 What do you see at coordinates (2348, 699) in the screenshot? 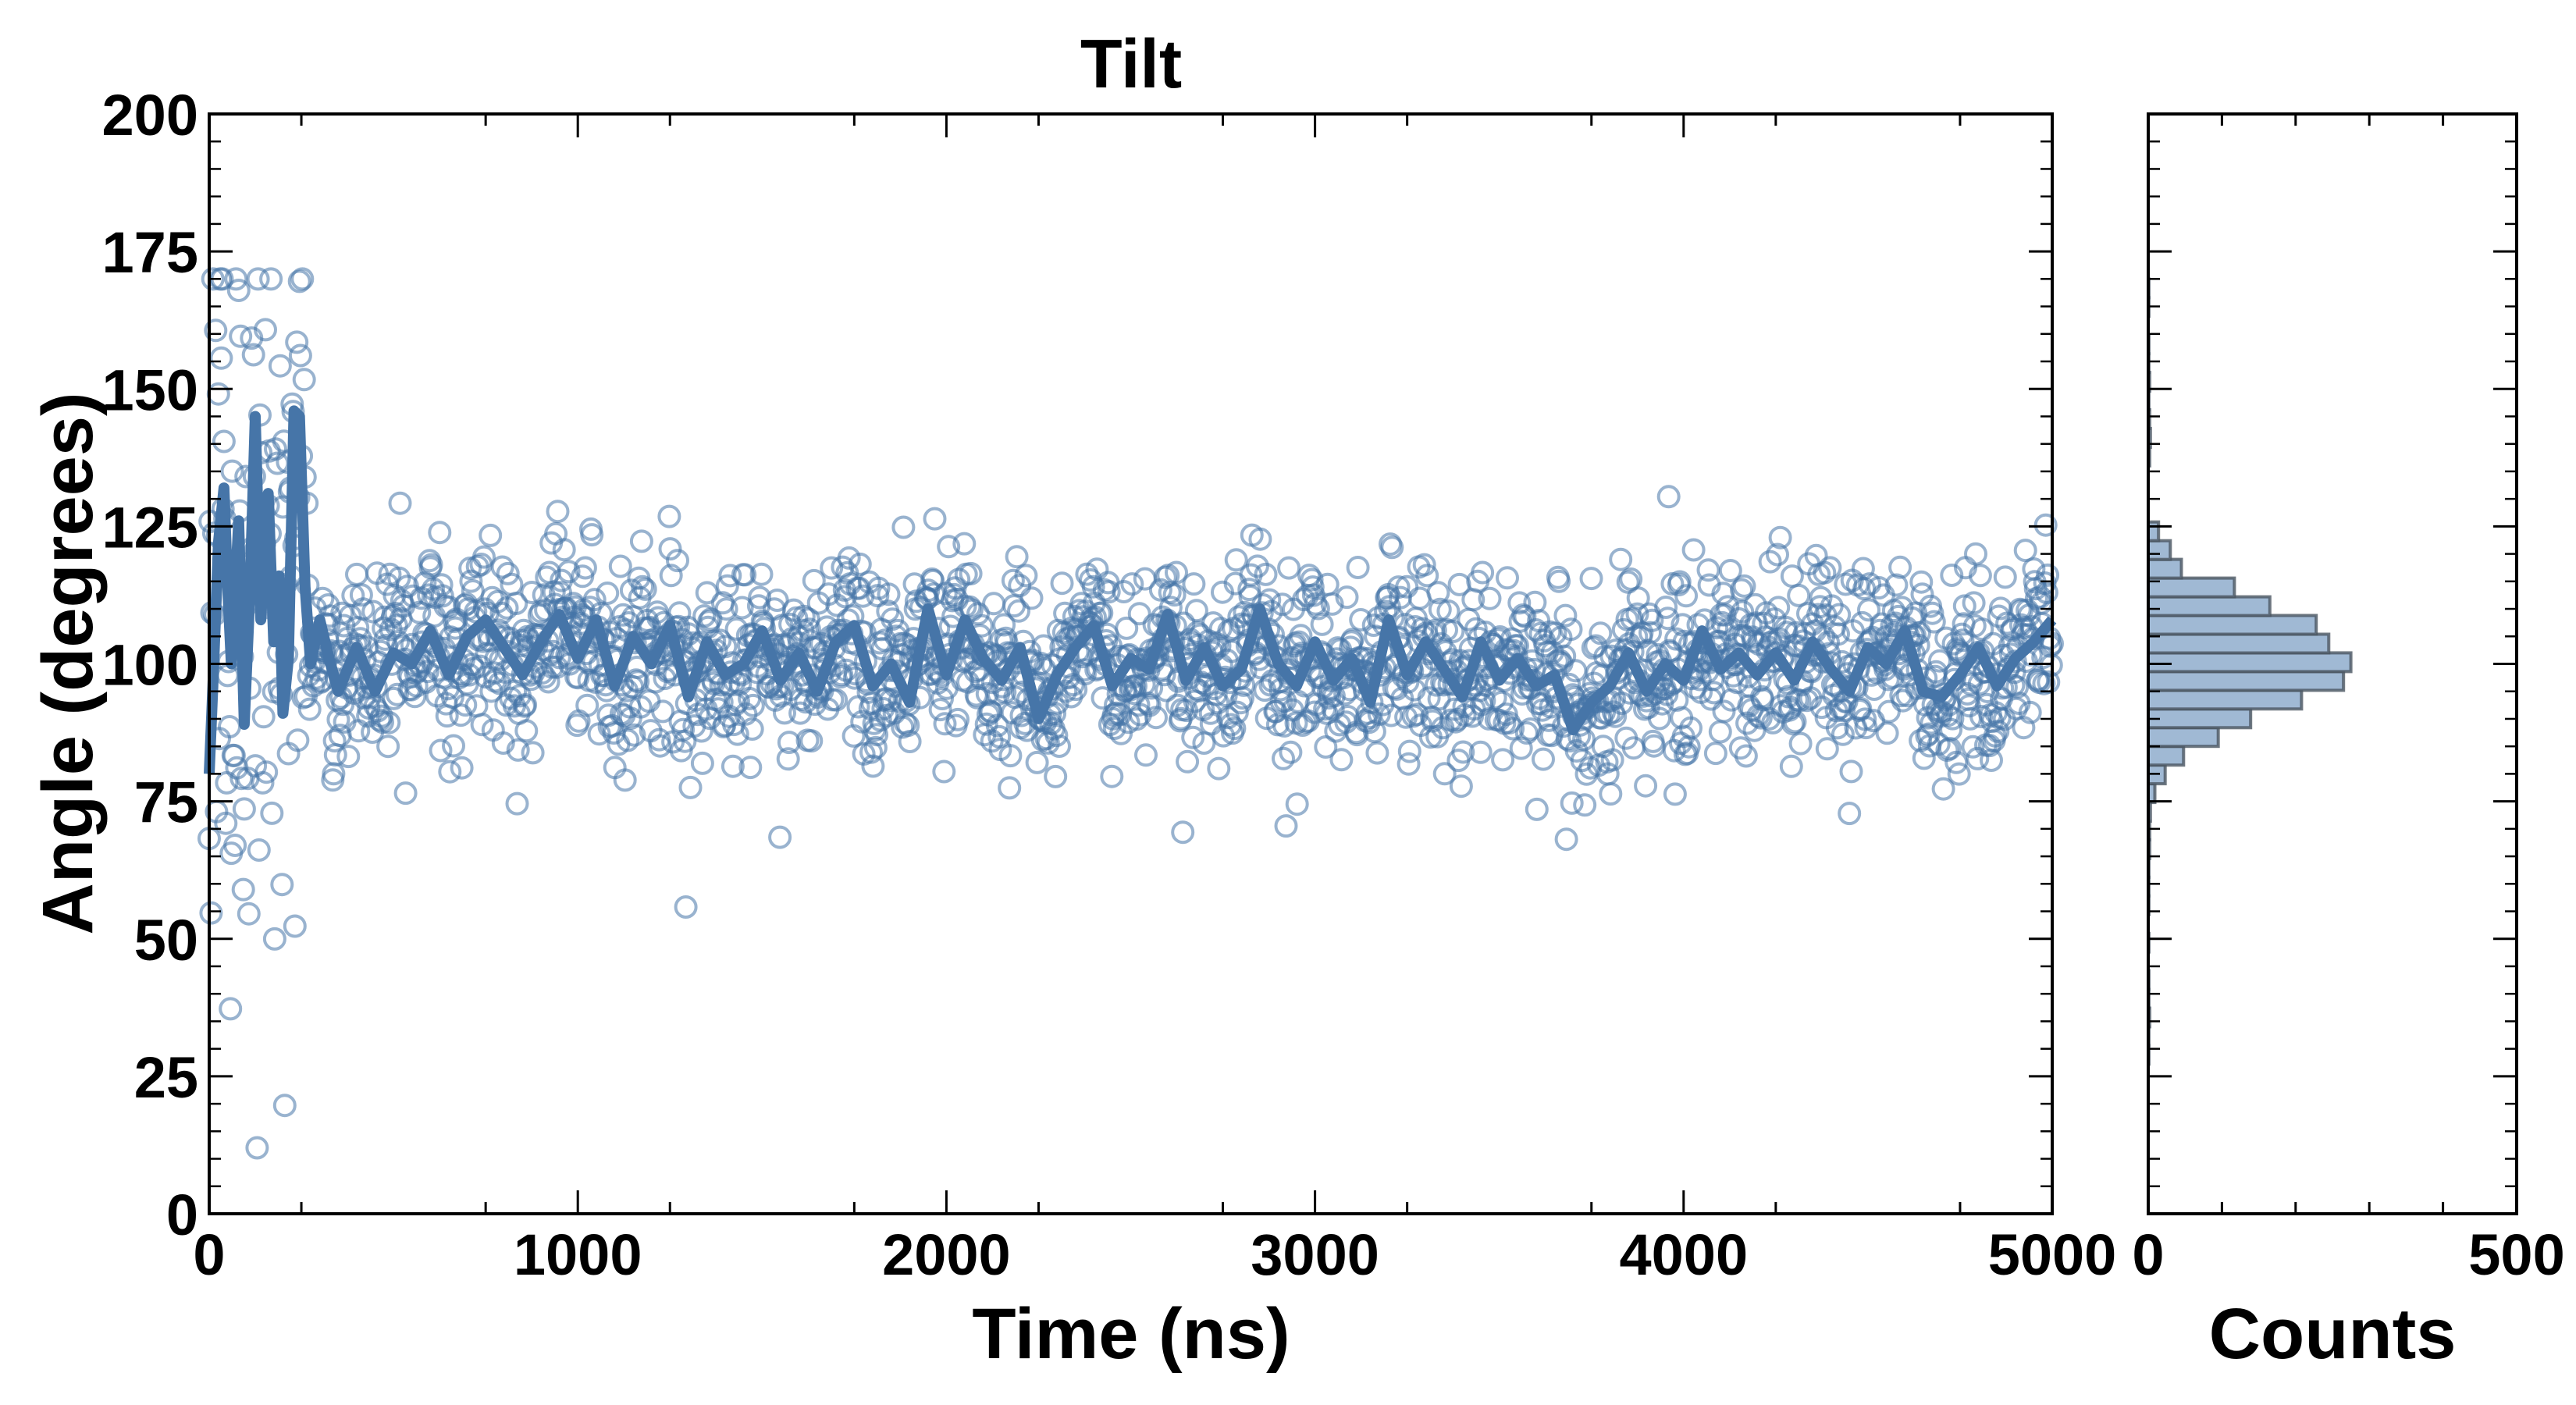
I see `hist-ticks: 0 500` at bounding box center [2348, 699].